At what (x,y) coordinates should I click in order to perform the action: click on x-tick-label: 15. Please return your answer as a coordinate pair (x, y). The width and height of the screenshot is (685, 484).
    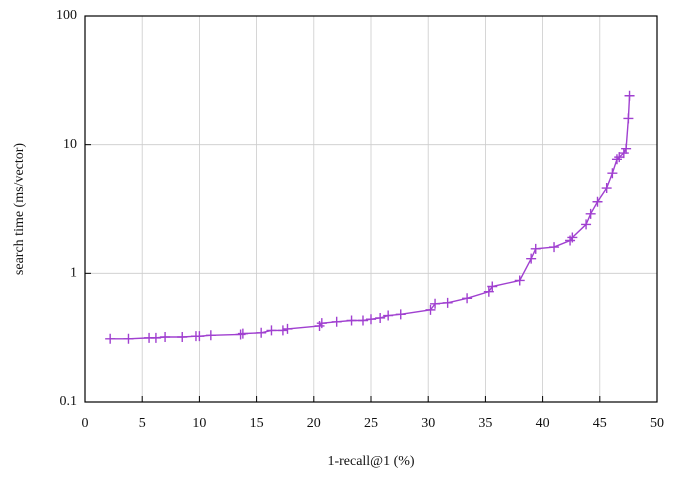
    Looking at the image, I should click on (257, 423).